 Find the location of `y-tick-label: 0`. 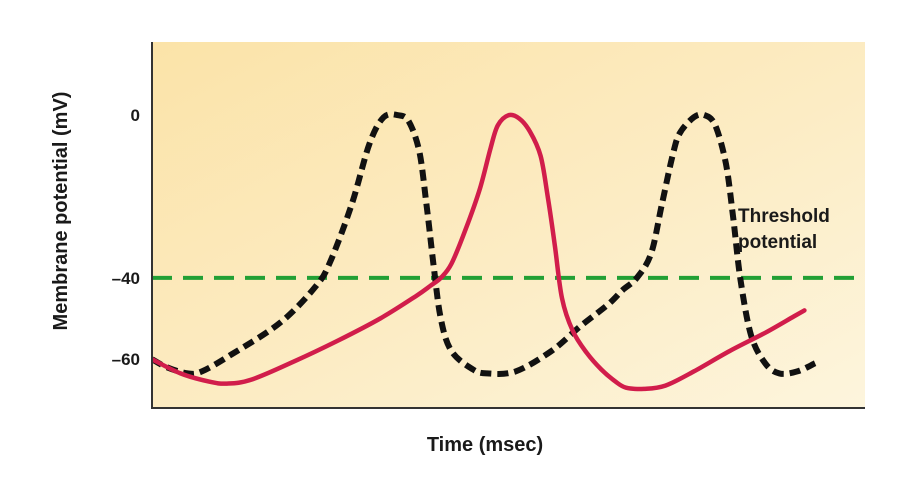

y-tick-label: 0 is located at coordinates (135, 115).